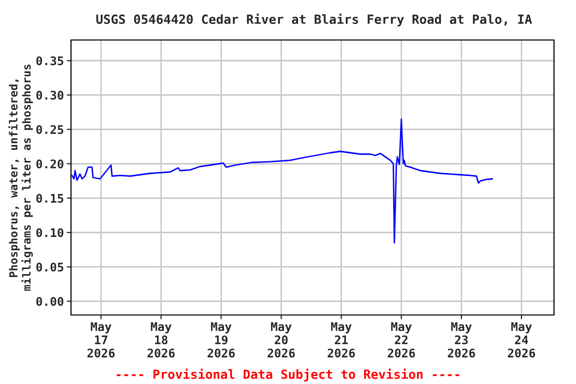 Image resolution: width=576 pixels, height=384 pixels. I want to click on x-tick-label: May 20 2026, so click(281, 340).